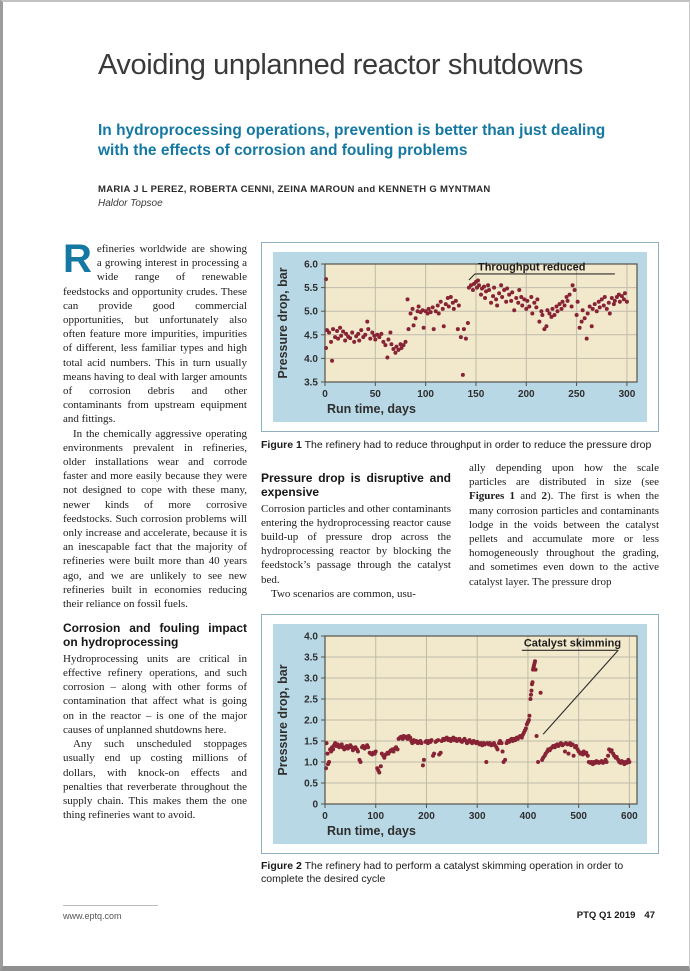  What do you see at coordinates (281, 445) in the screenshot?
I see `figure-1-caption-label: Figure 1` at bounding box center [281, 445].